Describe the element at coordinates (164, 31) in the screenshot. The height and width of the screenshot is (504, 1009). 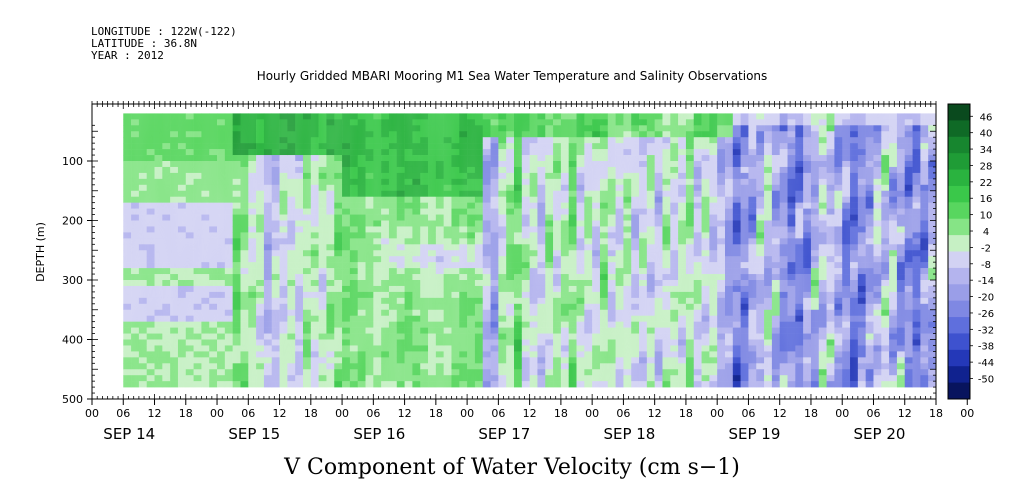
I see `longitude-label: LONGITUDE : 122W(-122)` at that location.